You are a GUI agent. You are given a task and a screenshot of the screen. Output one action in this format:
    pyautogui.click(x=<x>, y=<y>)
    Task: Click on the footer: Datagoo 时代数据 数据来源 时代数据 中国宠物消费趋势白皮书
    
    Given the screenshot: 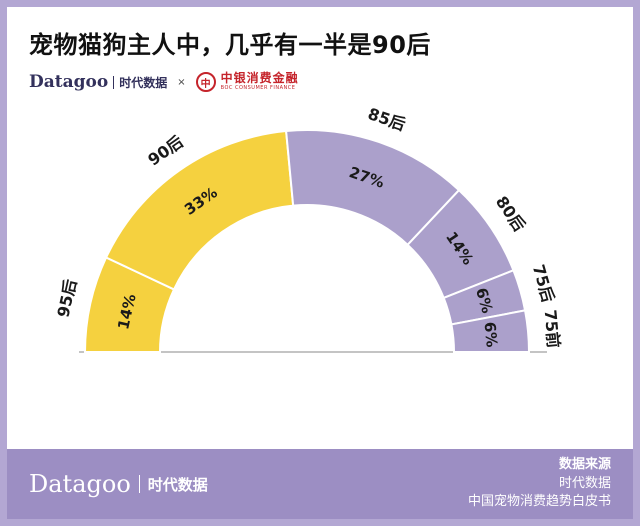 What is the action you would take?
    pyautogui.click(x=320, y=484)
    